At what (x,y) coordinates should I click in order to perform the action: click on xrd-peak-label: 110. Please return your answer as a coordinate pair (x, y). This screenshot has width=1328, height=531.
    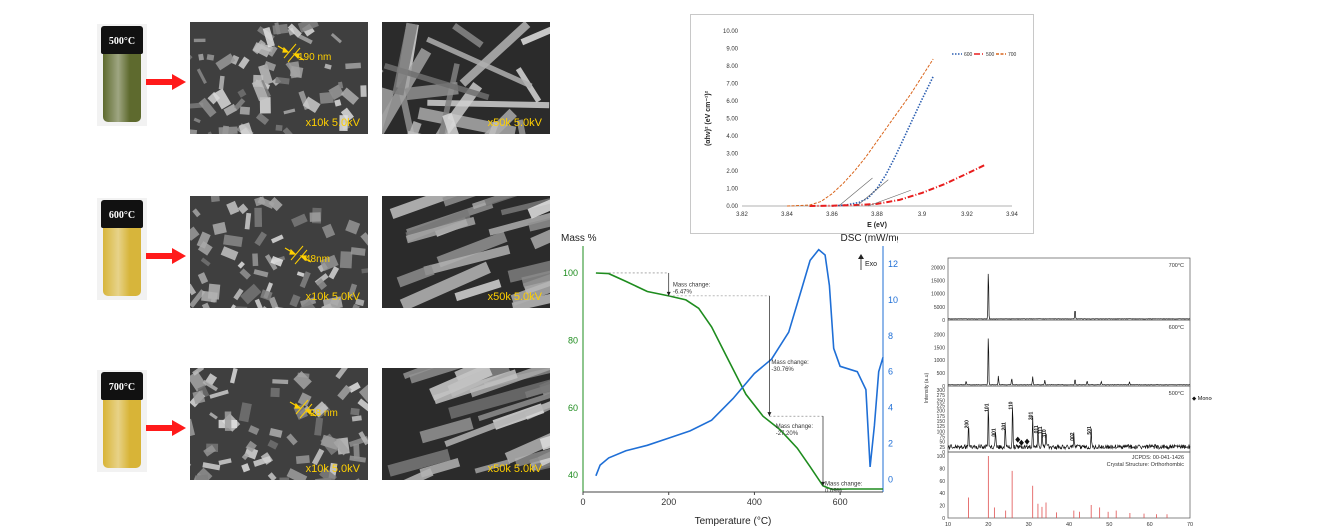
    Looking at the image, I should click on (1012, 405).